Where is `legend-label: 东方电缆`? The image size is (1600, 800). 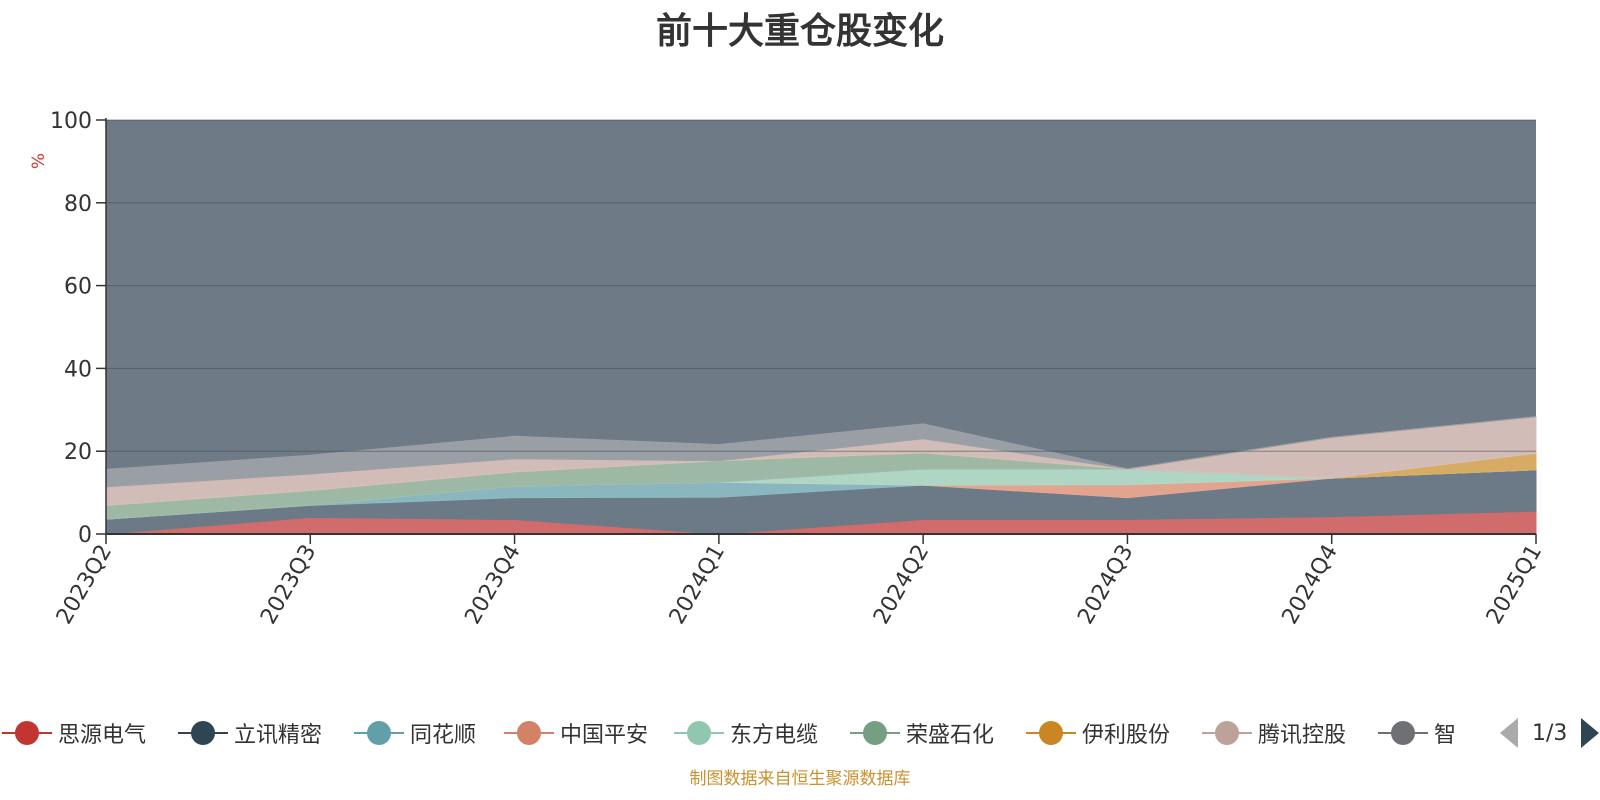
legend-label: 东方电缆 is located at coordinates (774, 735).